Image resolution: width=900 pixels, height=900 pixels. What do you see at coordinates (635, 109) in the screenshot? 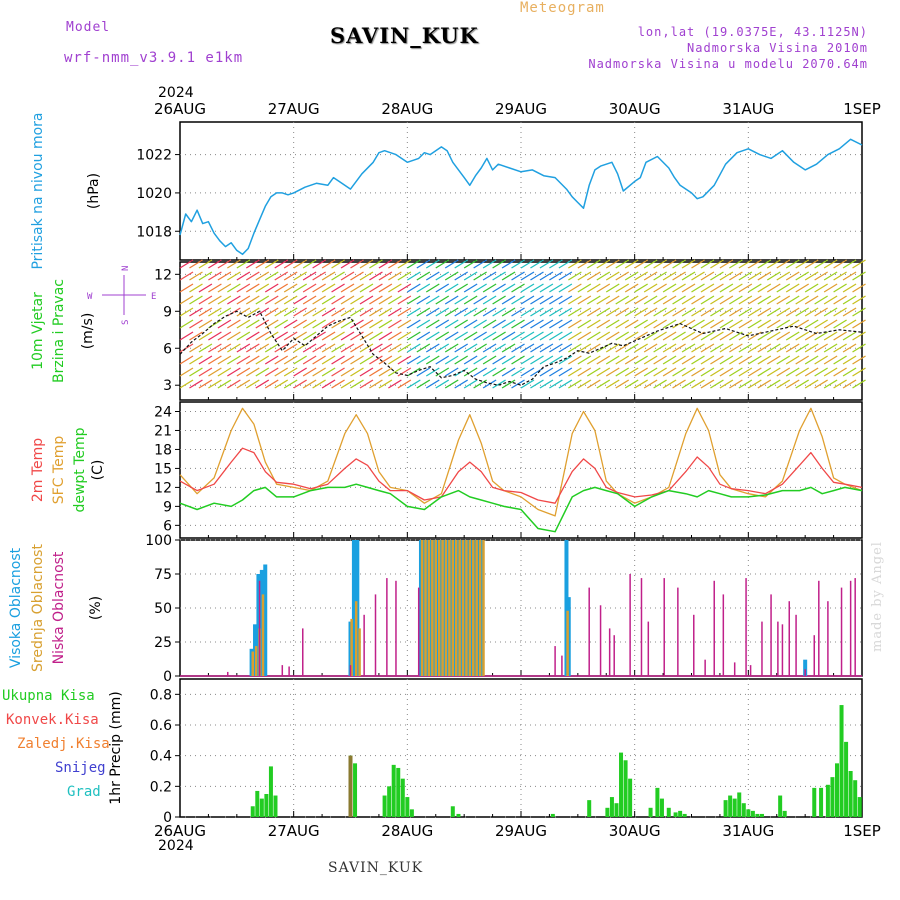
I see `x-tick-label-top: 30AUG` at bounding box center [635, 109].